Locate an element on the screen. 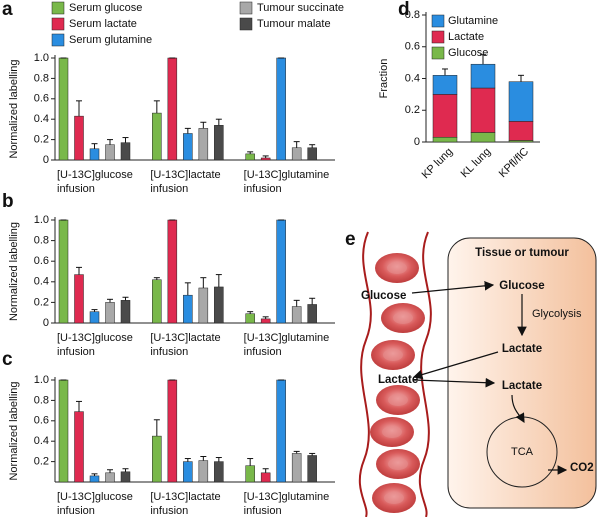 The image size is (600, 517). tissue-title: Tissue or tumour is located at coordinates (522, 253).